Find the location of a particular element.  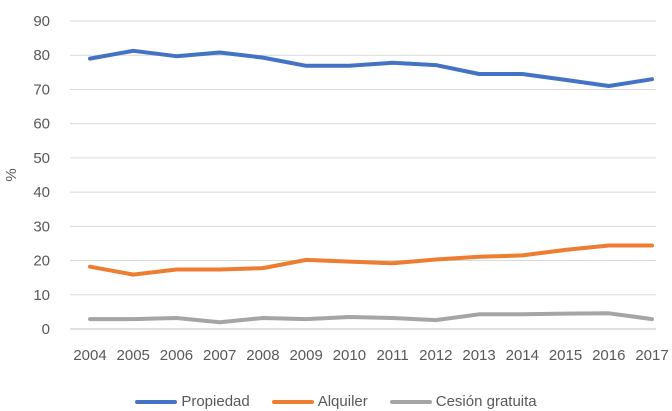

legend-item: Propiedad is located at coordinates (192, 401).